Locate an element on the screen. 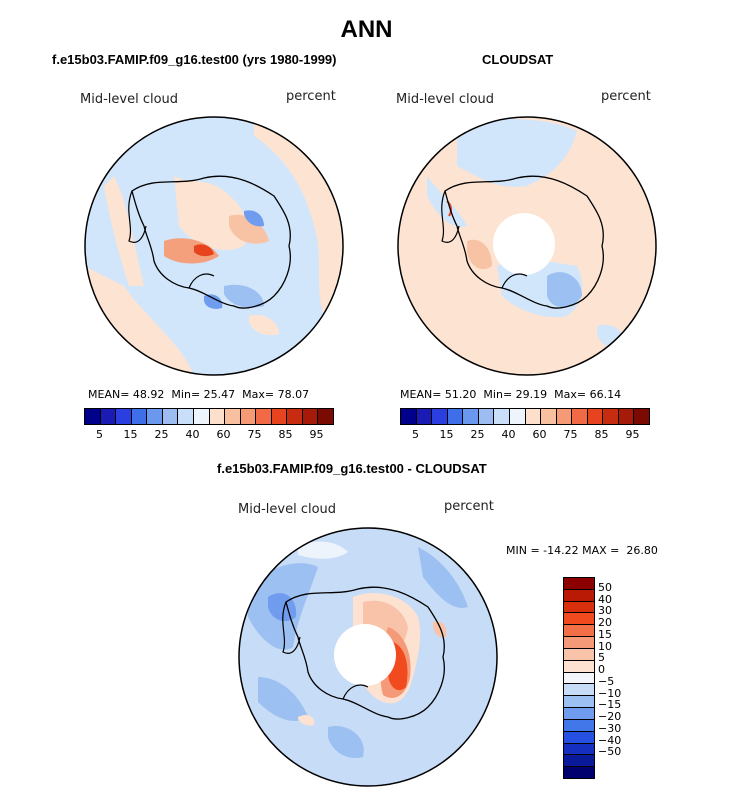 This screenshot has width=733, height=788. colorbar-tick-label: 50 is located at coordinates (605, 587).